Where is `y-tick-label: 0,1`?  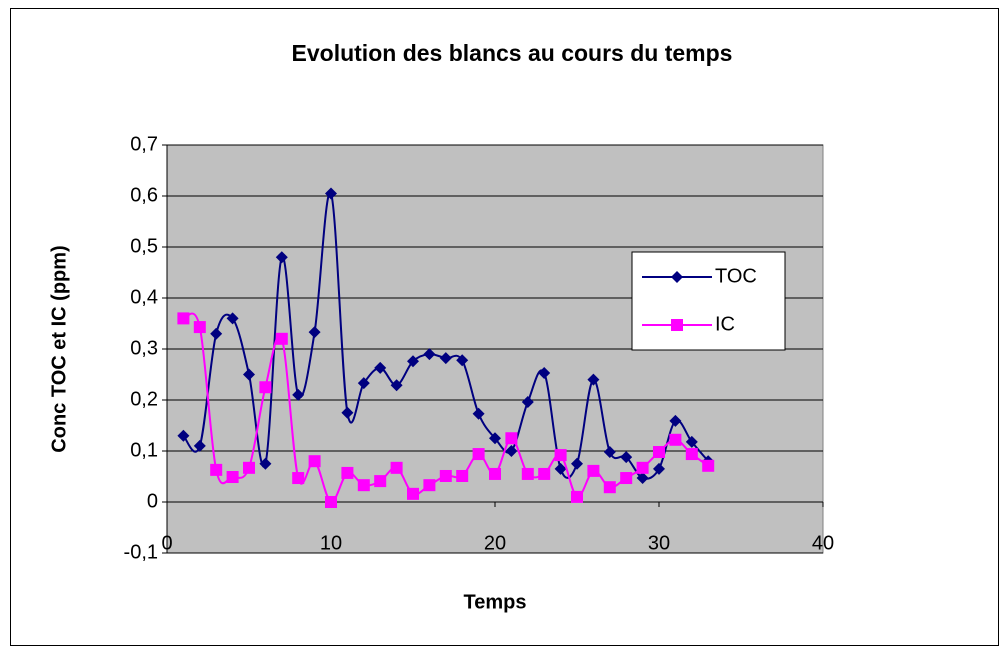 y-tick-label: 0,1 is located at coordinates (144, 450).